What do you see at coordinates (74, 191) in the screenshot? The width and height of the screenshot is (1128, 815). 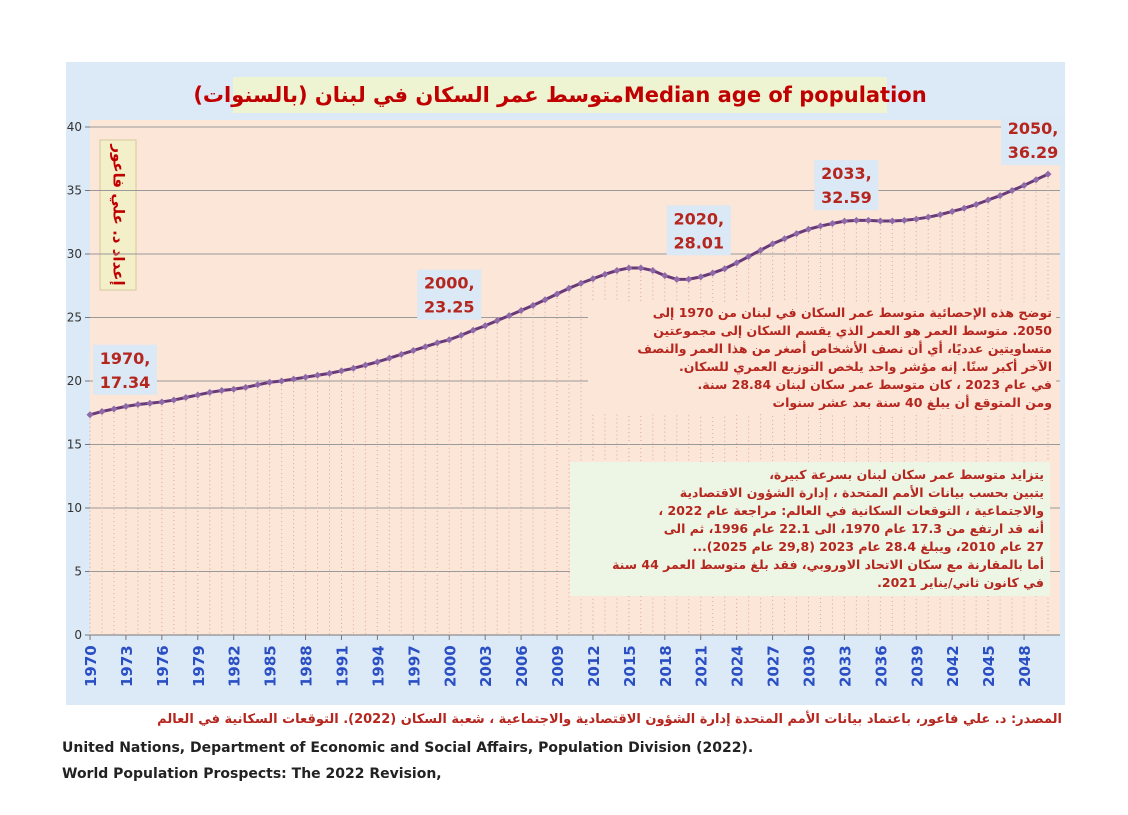 I see `y-tick-label: 35` at bounding box center [74, 191].